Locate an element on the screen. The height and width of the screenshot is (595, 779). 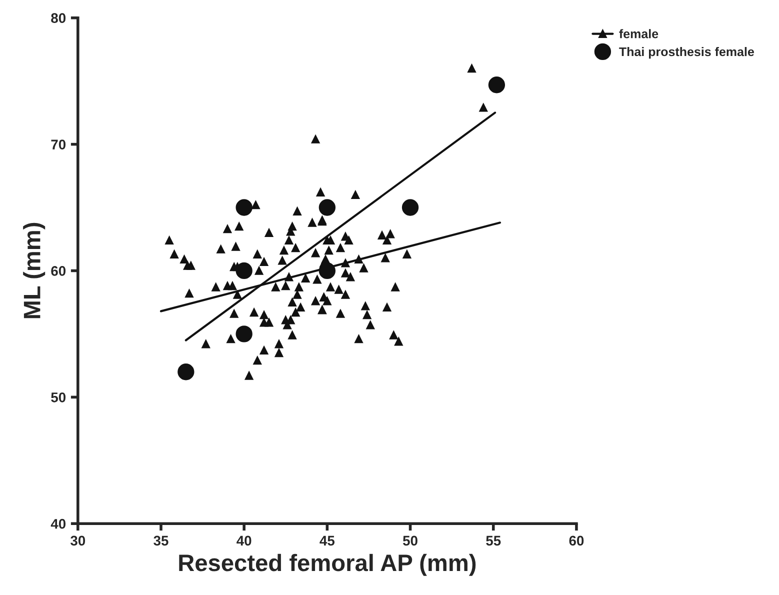
y-tick-label: 40 is located at coordinates (58, 523).